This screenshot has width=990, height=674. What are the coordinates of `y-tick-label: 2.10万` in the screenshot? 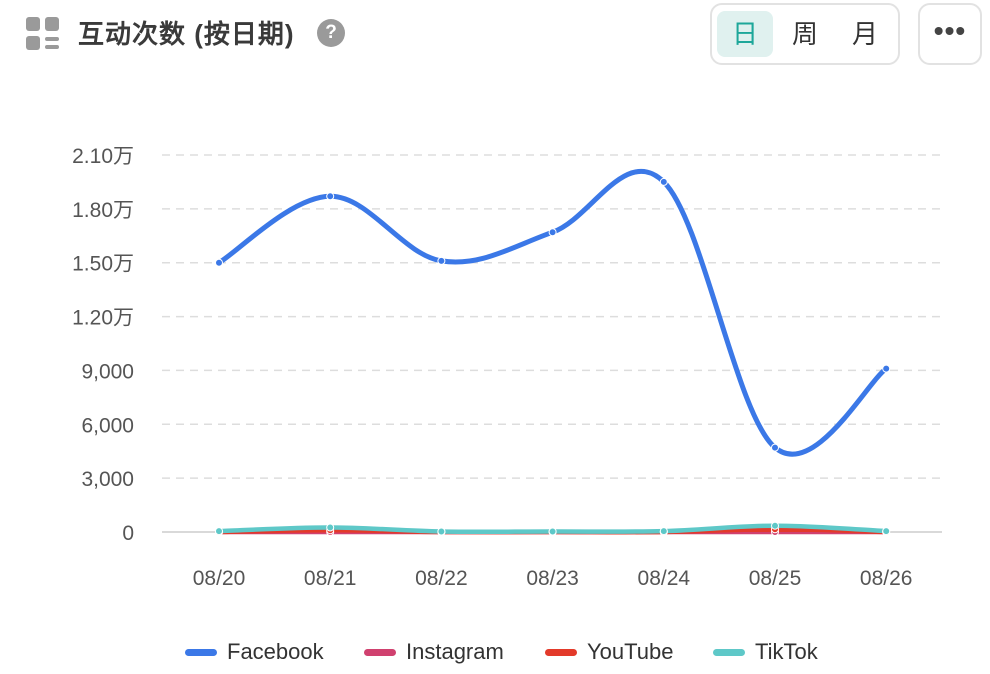 It's located at (103, 156).